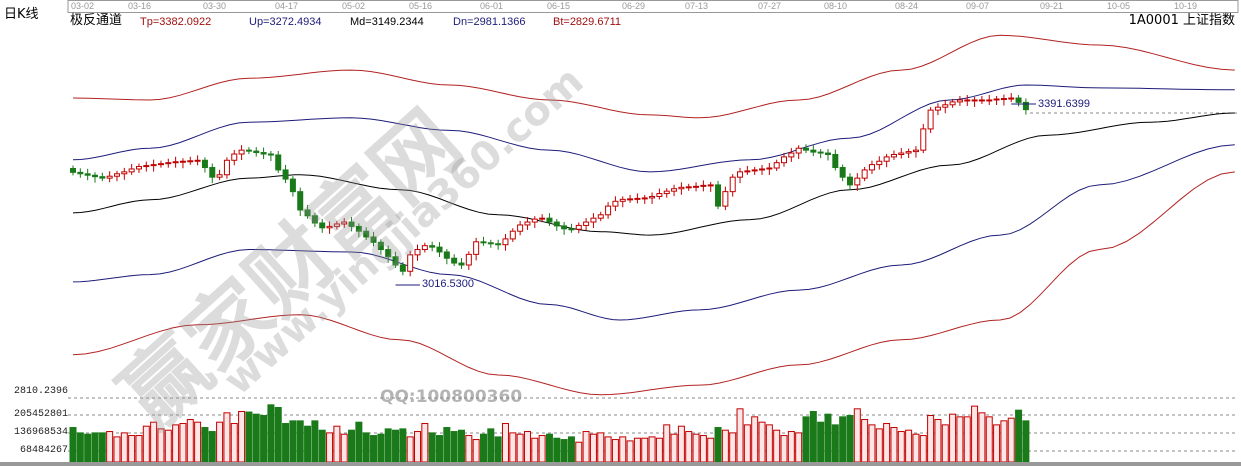 The width and height of the screenshot is (1241, 466). I want to click on tp-value: Tp=3382.0922, so click(176, 22).